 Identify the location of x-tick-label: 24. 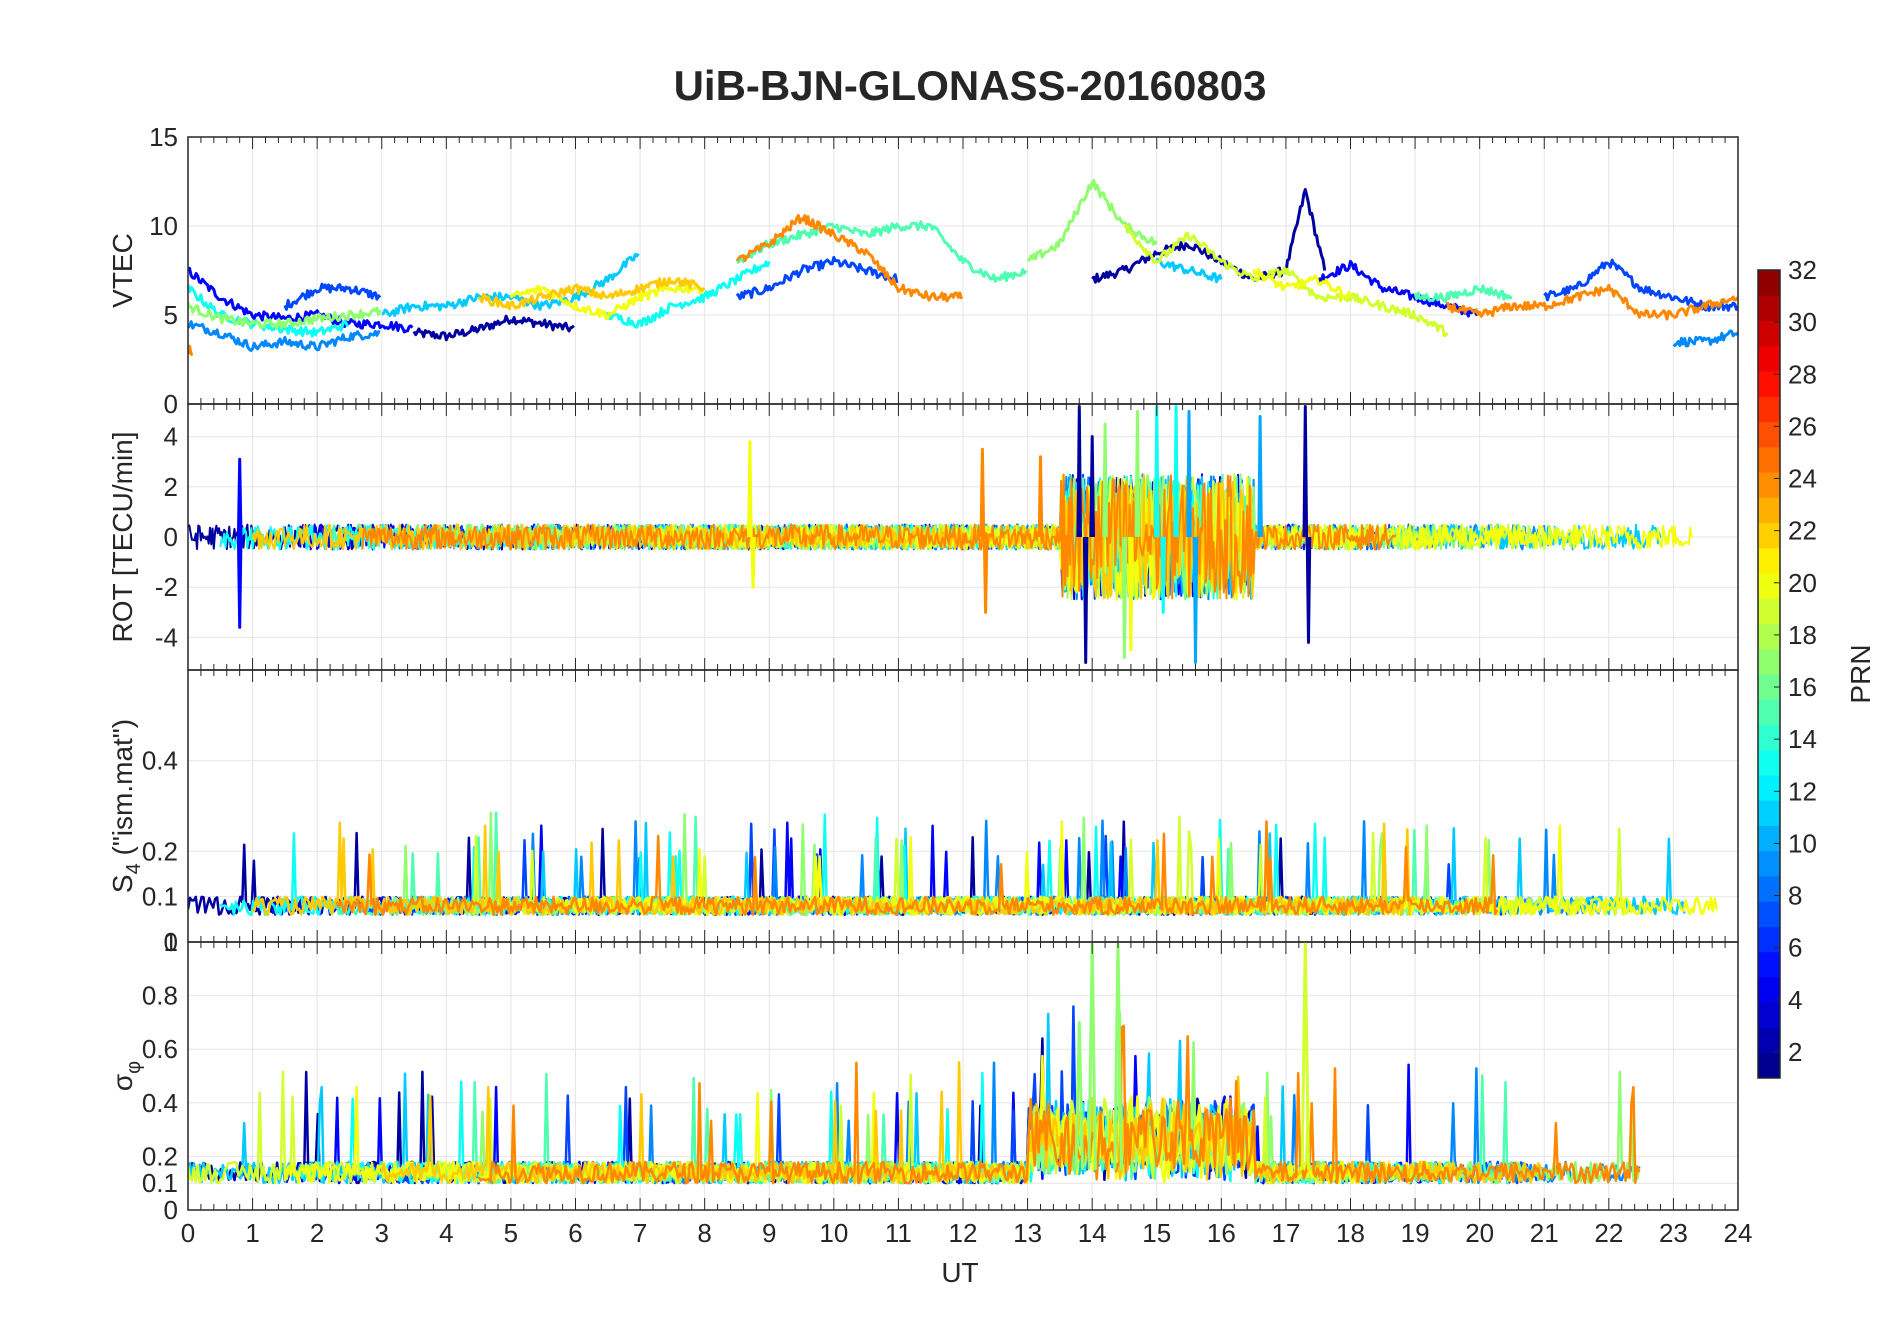
(1738, 1233).